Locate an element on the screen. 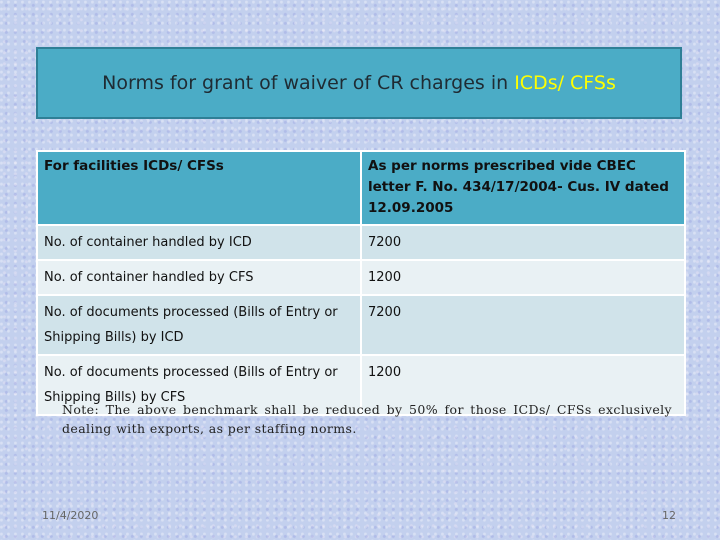 Image resolution: width=720 pixels, height=540 pixels. slide-title-highlight: ICDs/ CFSs is located at coordinates (565, 83).